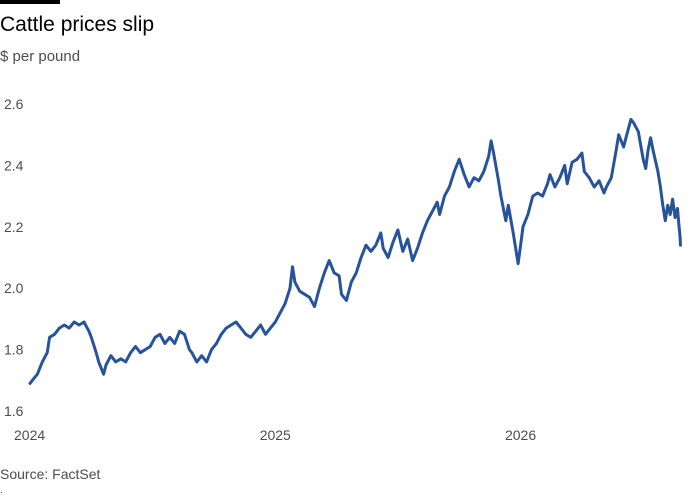 This screenshot has height=500, width=700. What do you see at coordinates (14, 227) in the screenshot?
I see `y-tick-label: 2.2` at bounding box center [14, 227].